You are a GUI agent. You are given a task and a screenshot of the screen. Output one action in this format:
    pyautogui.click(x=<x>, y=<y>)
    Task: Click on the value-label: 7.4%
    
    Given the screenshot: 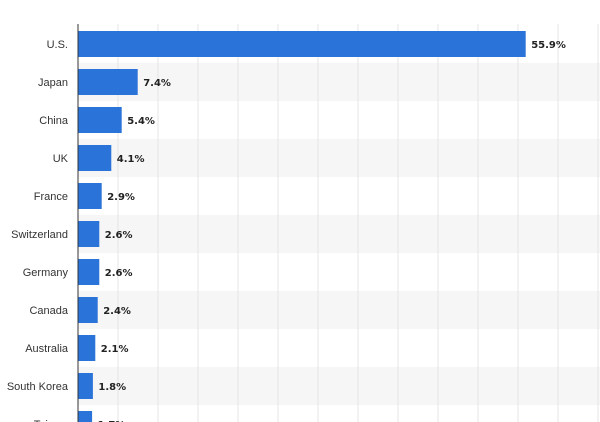 What is the action you would take?
    pyautogui.click(x=157, y=83)
    